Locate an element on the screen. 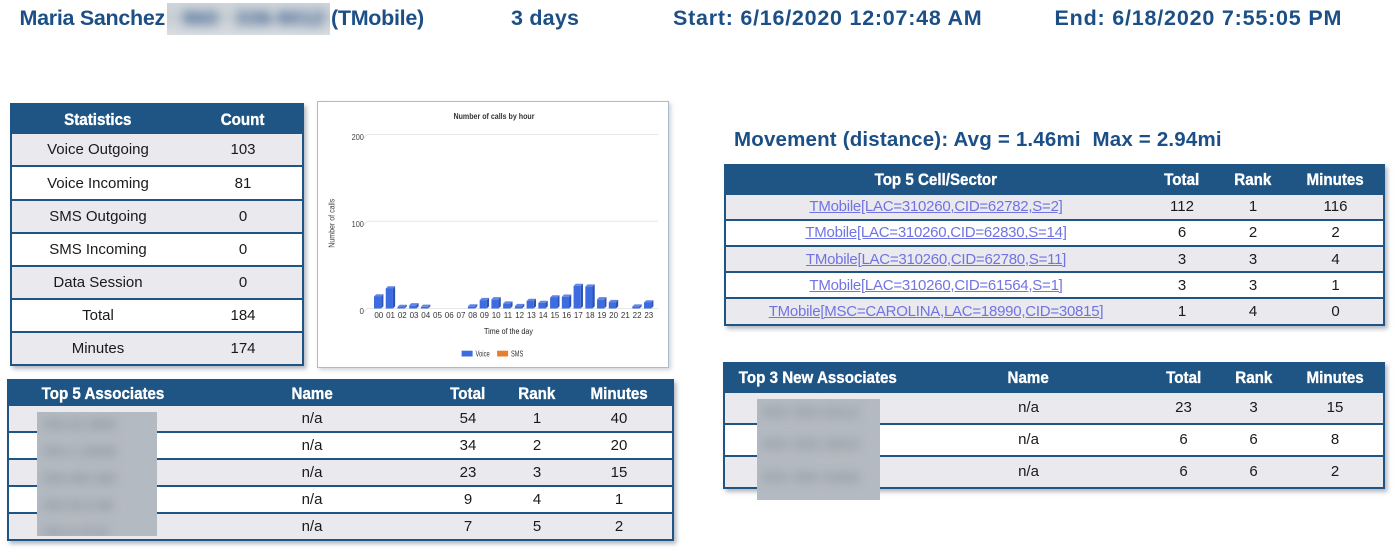 The height and width of the screenshot is (551, 1396). svg-text: 16 is located at coordinates (566, 315).